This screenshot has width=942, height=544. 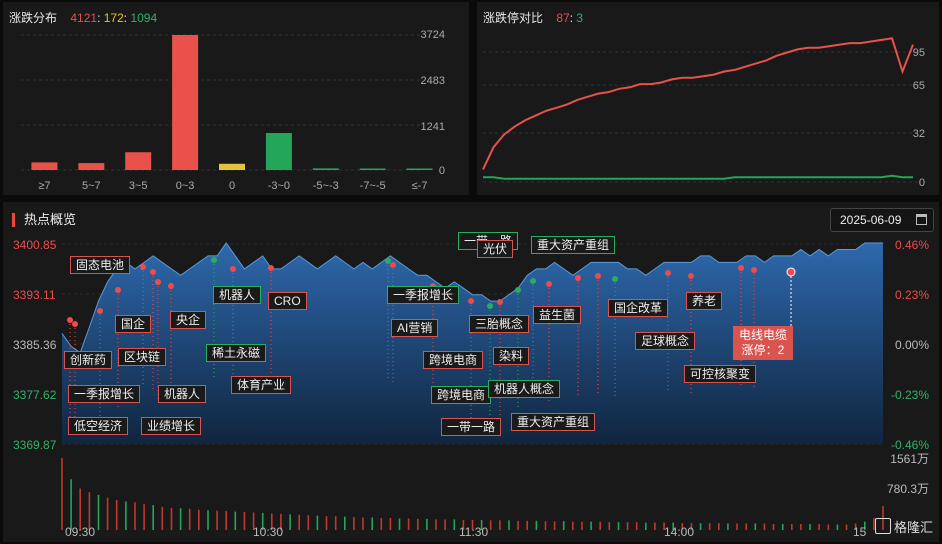 I want to click on hot-overview-title: 热点概览, so click(x=44, y=220).